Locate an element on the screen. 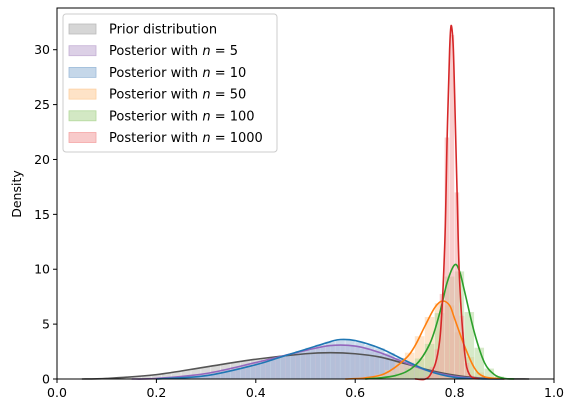 The image size is (574, 413). y-tick-label: 25 is located at coordinates (42, 104).